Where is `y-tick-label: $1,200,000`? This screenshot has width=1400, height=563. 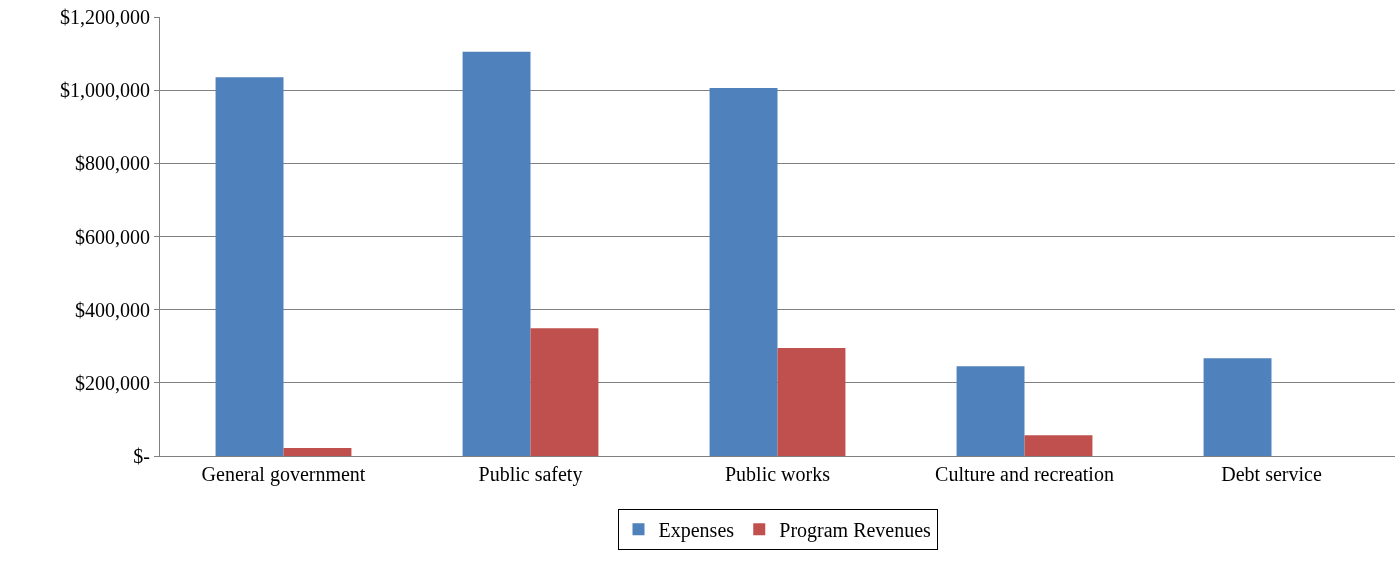 y-tick-label: $1,200,000 is located at coordinates (105, 17).